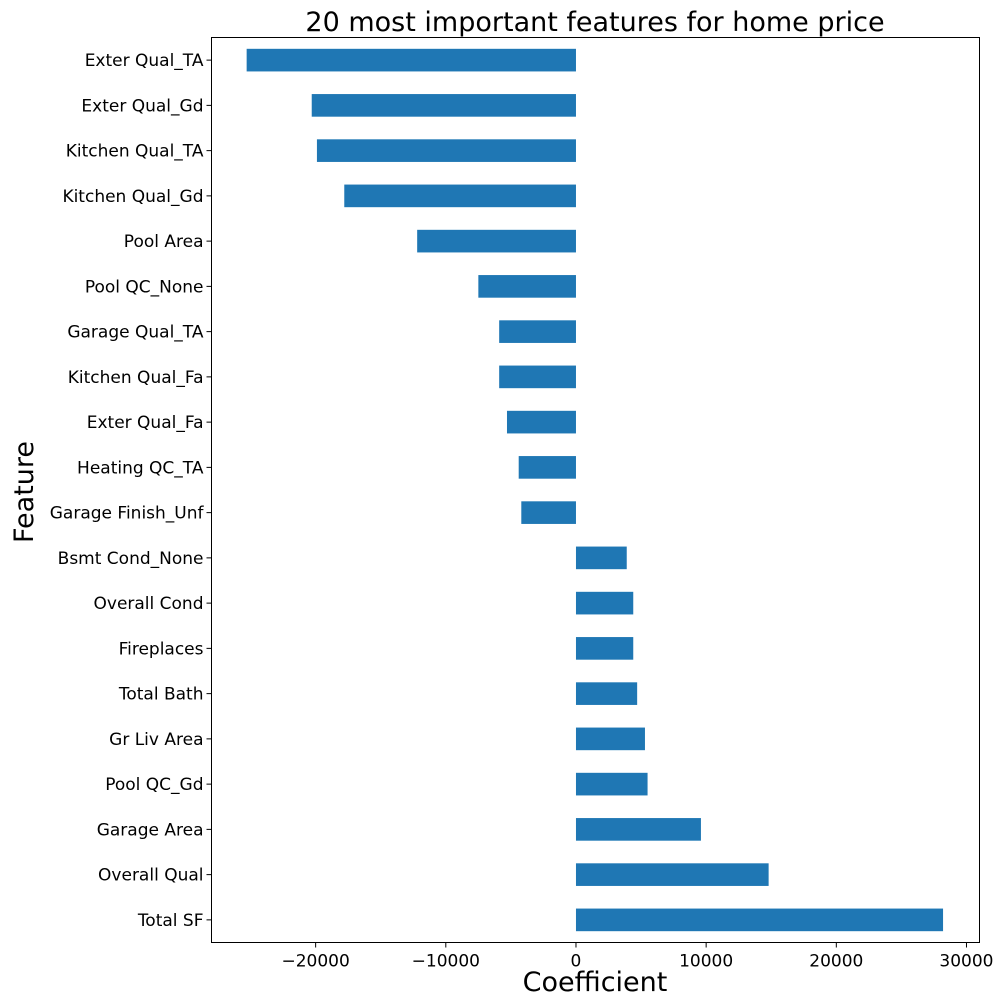 This screenshot has height=1008, width=1008. Describe the element at coordinates (127, 514) in the screenshot. I see `y-tick-label: Garage Finish_Unf` at that location.